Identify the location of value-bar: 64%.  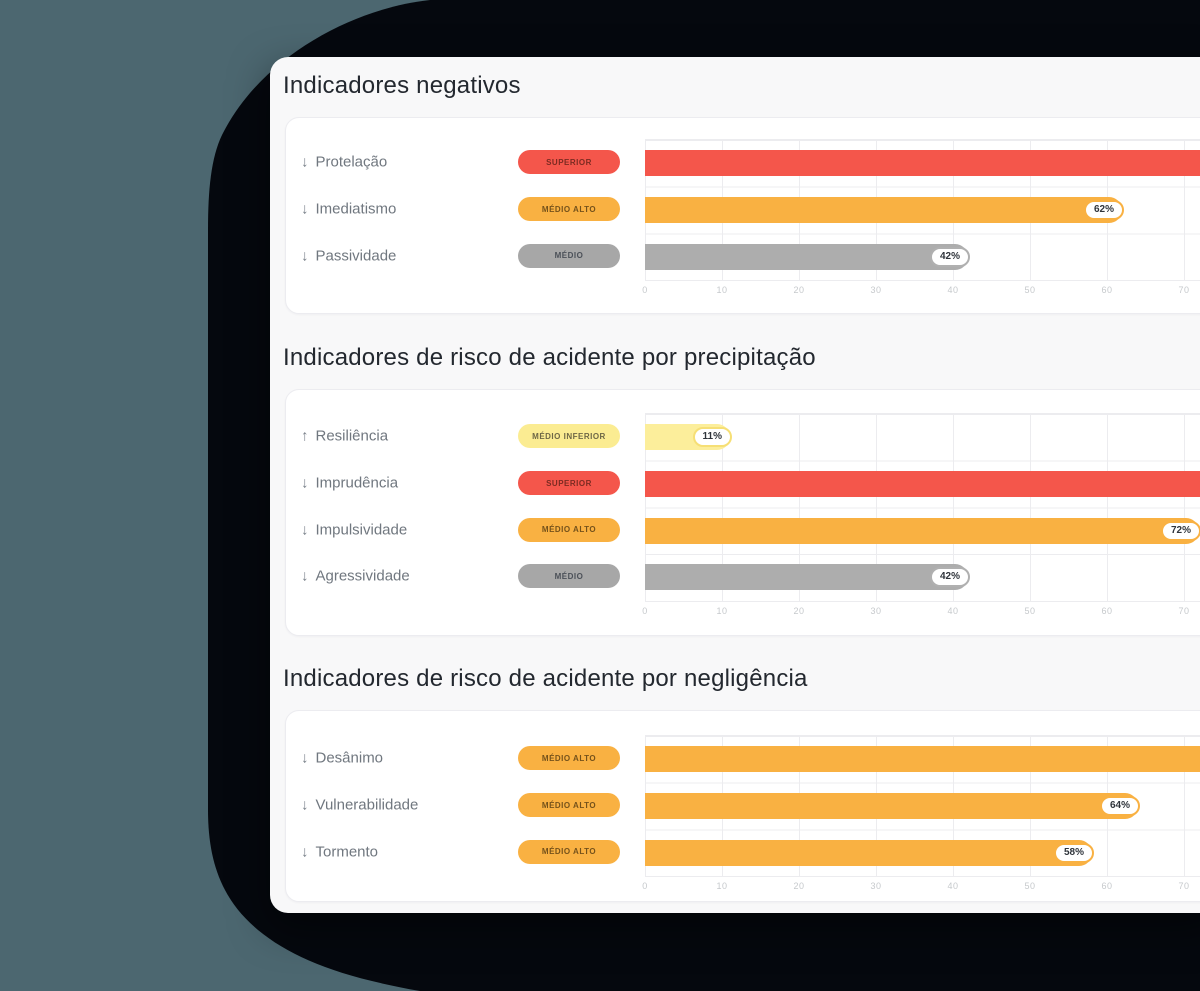
(892, 806).